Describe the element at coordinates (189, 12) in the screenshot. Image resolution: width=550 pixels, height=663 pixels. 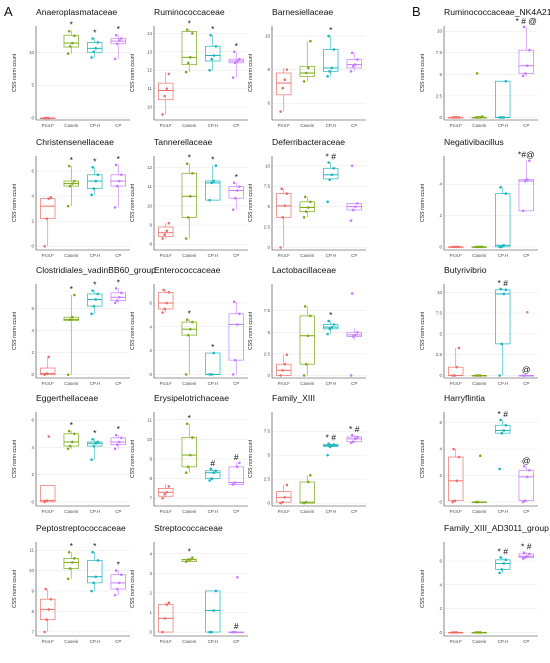
I see `panel-title: Ruminococcaceae` at that location.